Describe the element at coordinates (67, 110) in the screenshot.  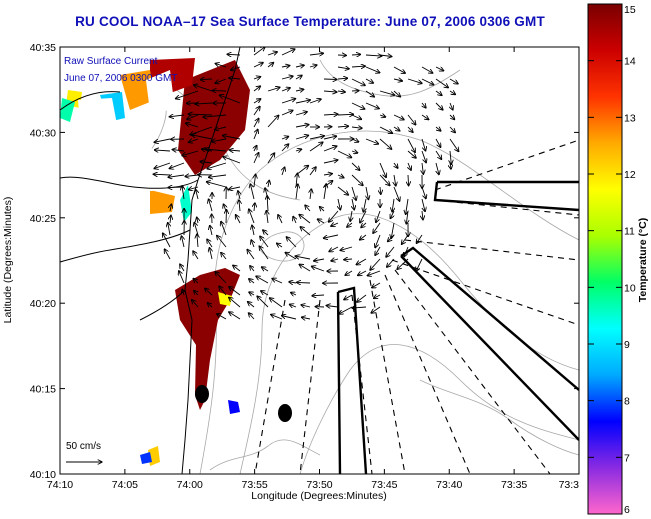
I see `sst-patch-green` at that location.